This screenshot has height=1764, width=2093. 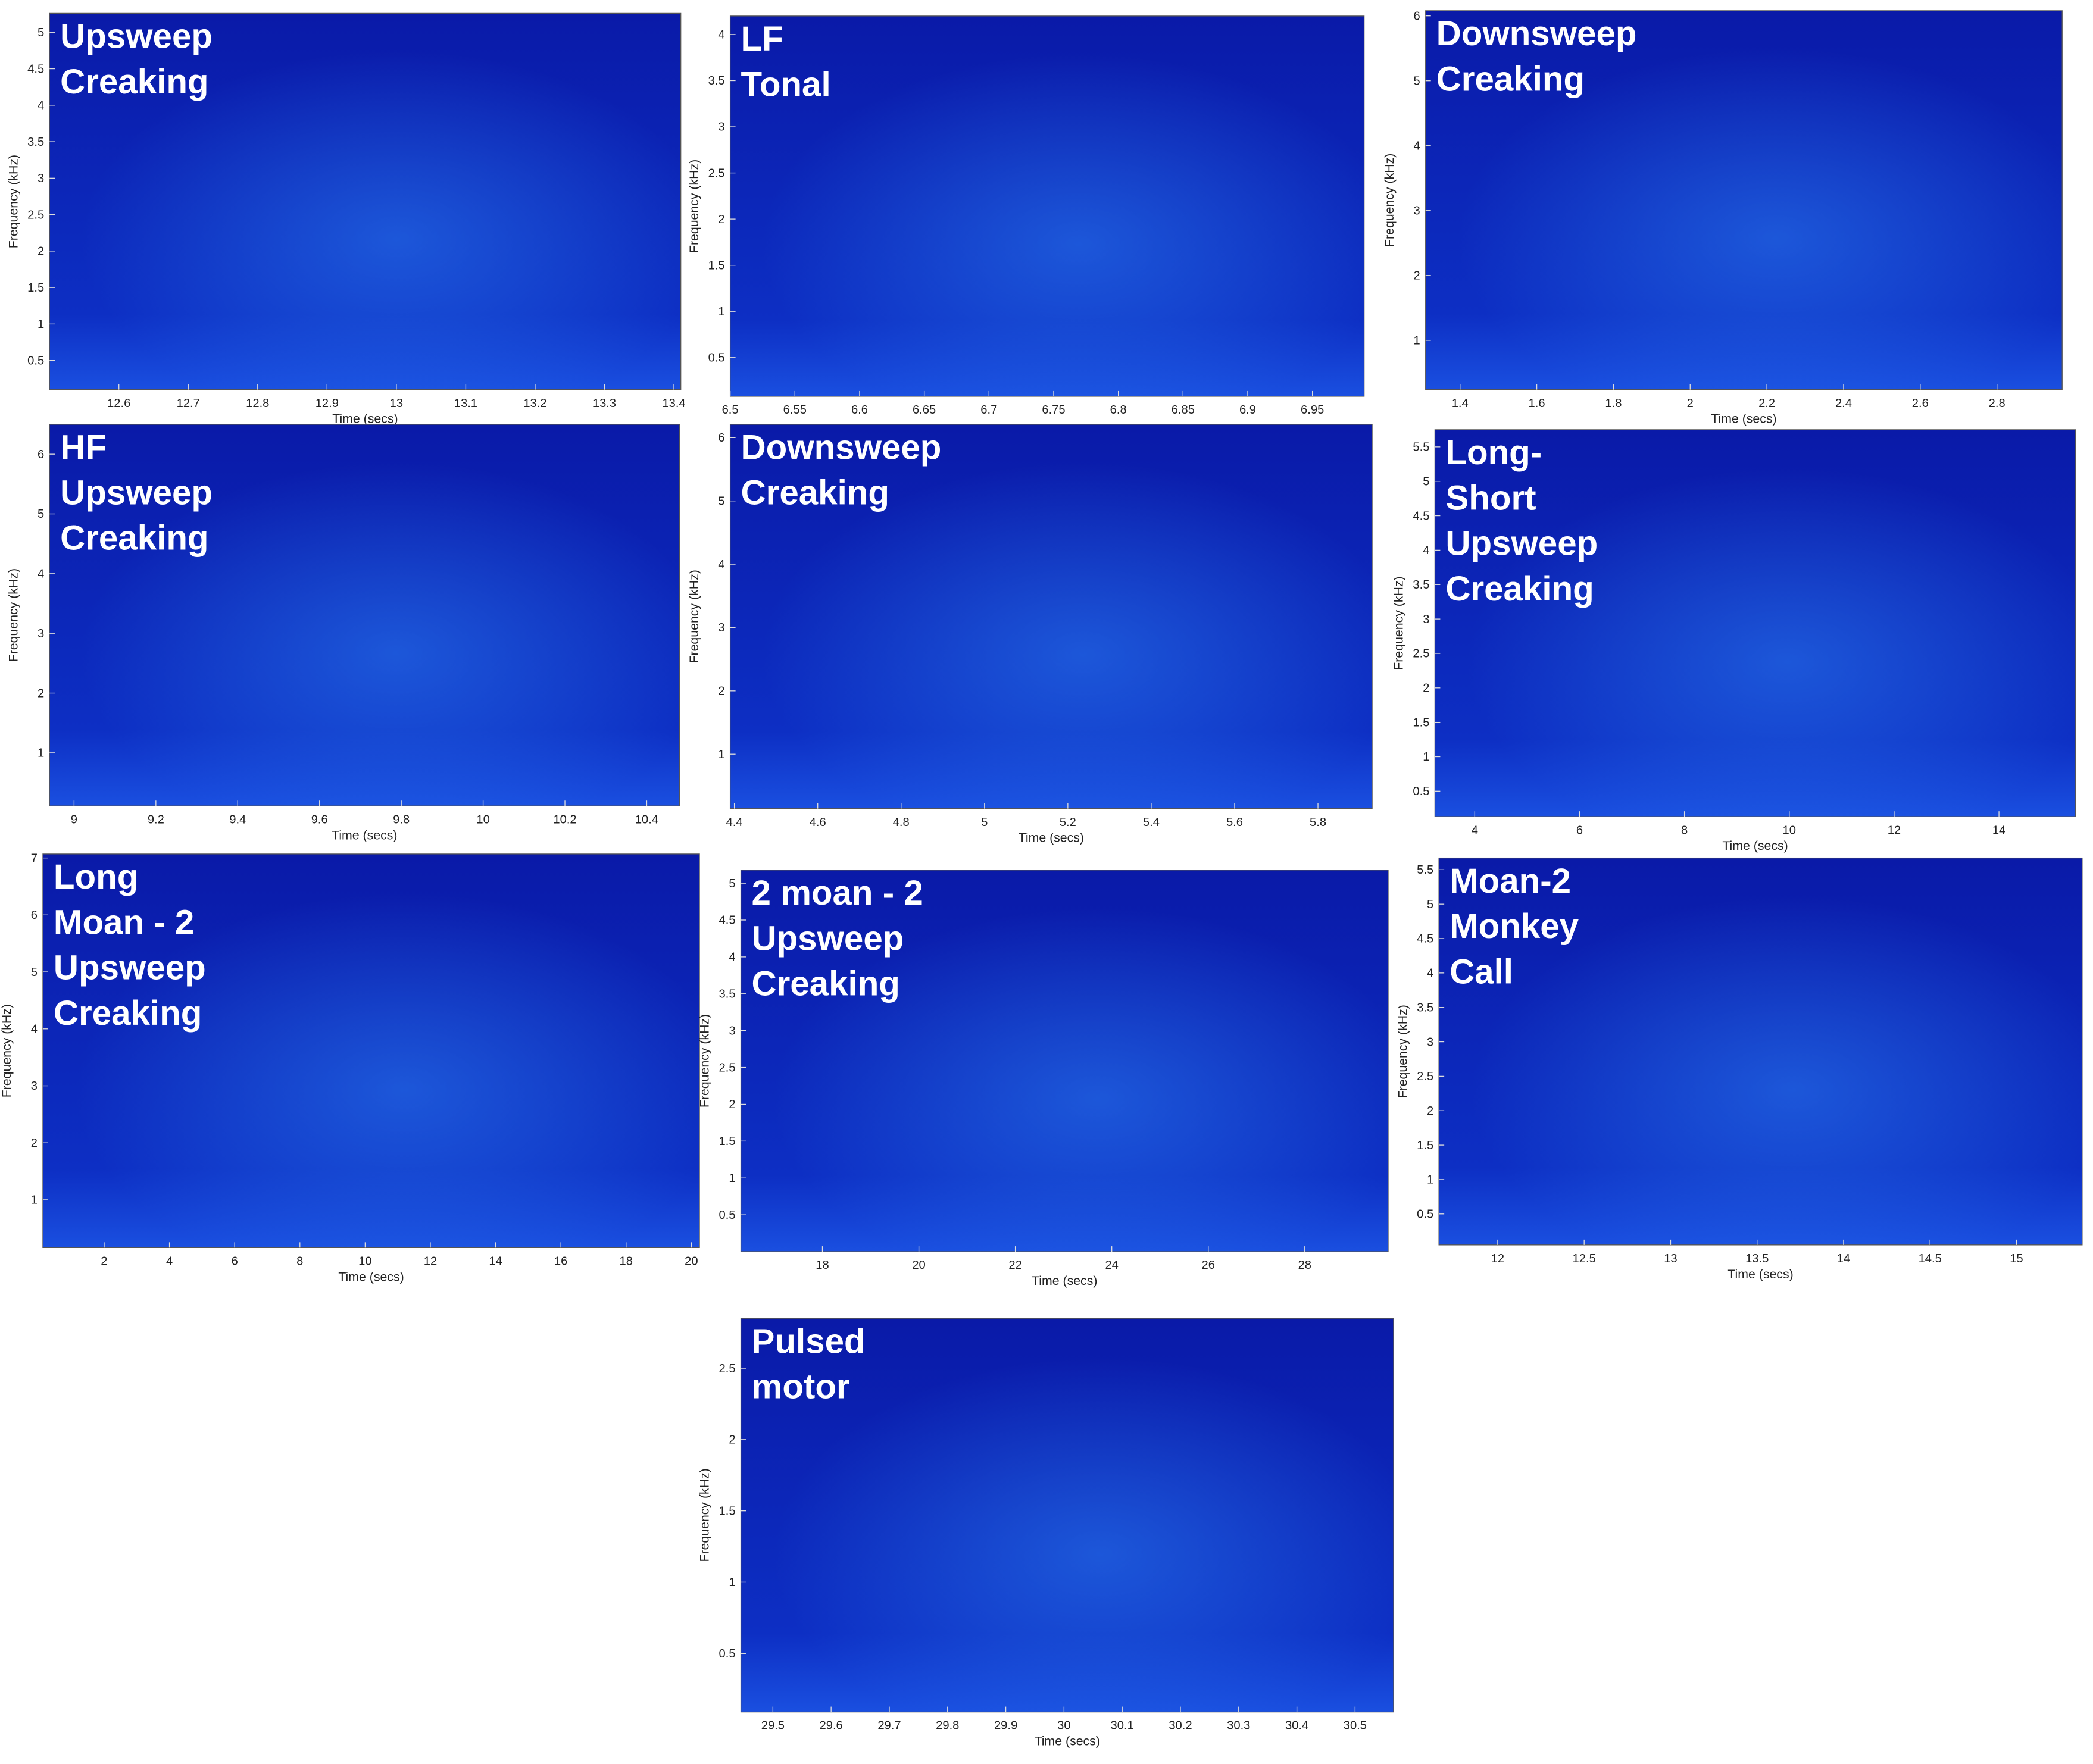 What do you see at coordinates (1053, 410) in the screenshot?
I see `x-tick-label: 6.75` at bounding box center [1053, 410].